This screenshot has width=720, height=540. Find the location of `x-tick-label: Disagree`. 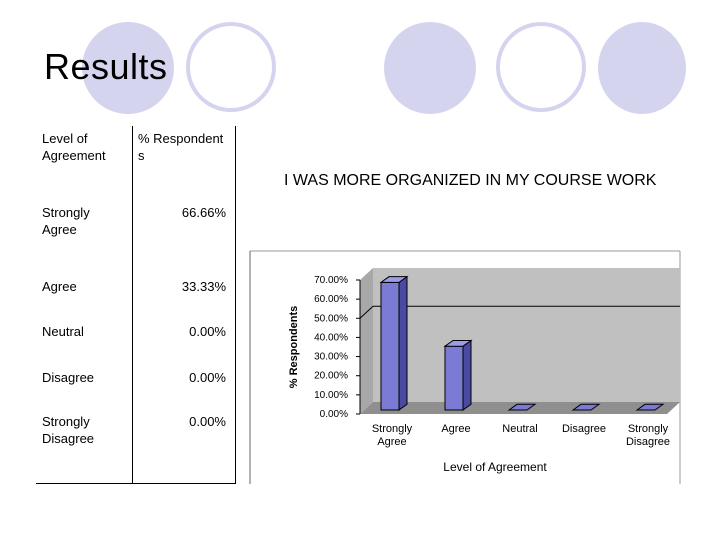

x-tick-label: Disagree is located at coordinates (584, 429).